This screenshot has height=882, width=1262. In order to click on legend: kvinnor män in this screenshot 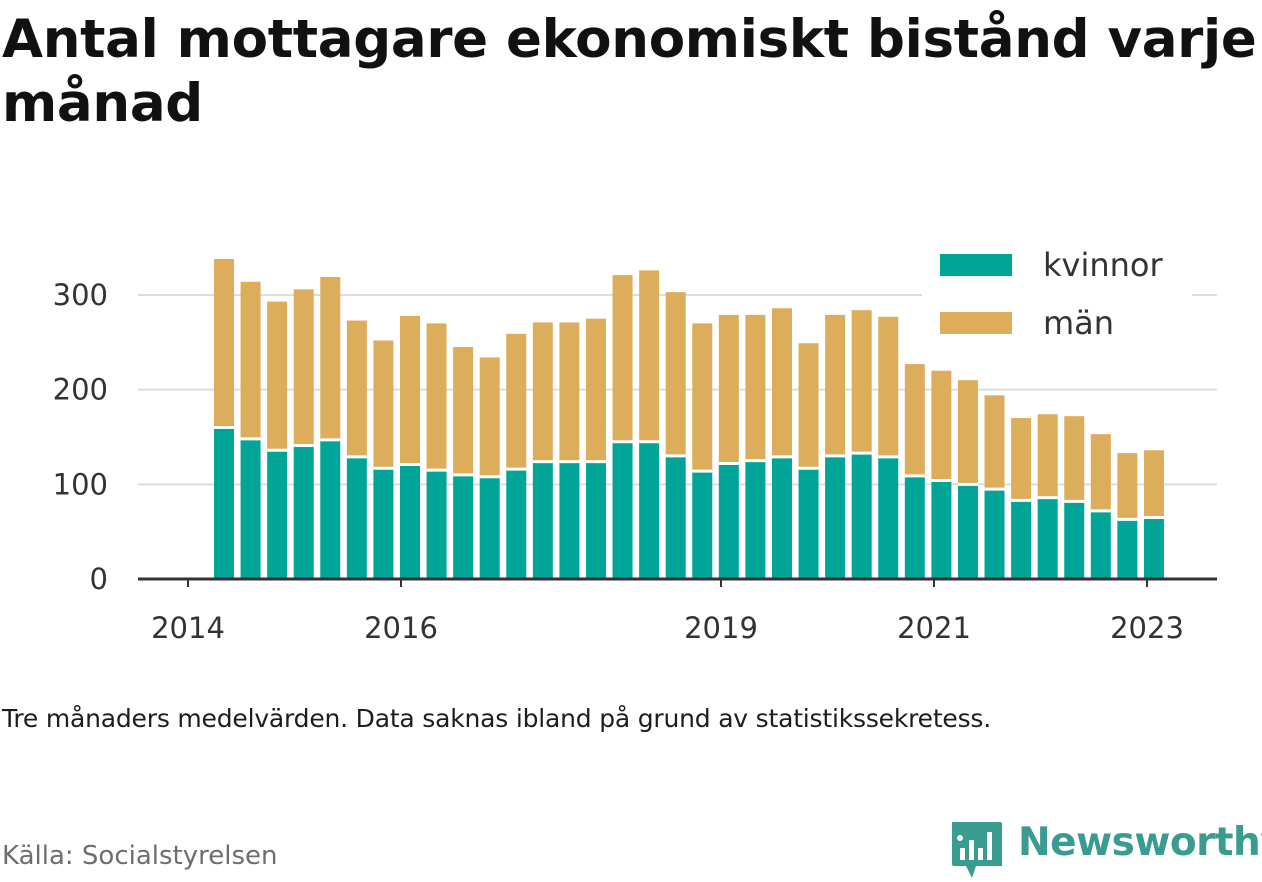, I will do `click(1057, 296)`.